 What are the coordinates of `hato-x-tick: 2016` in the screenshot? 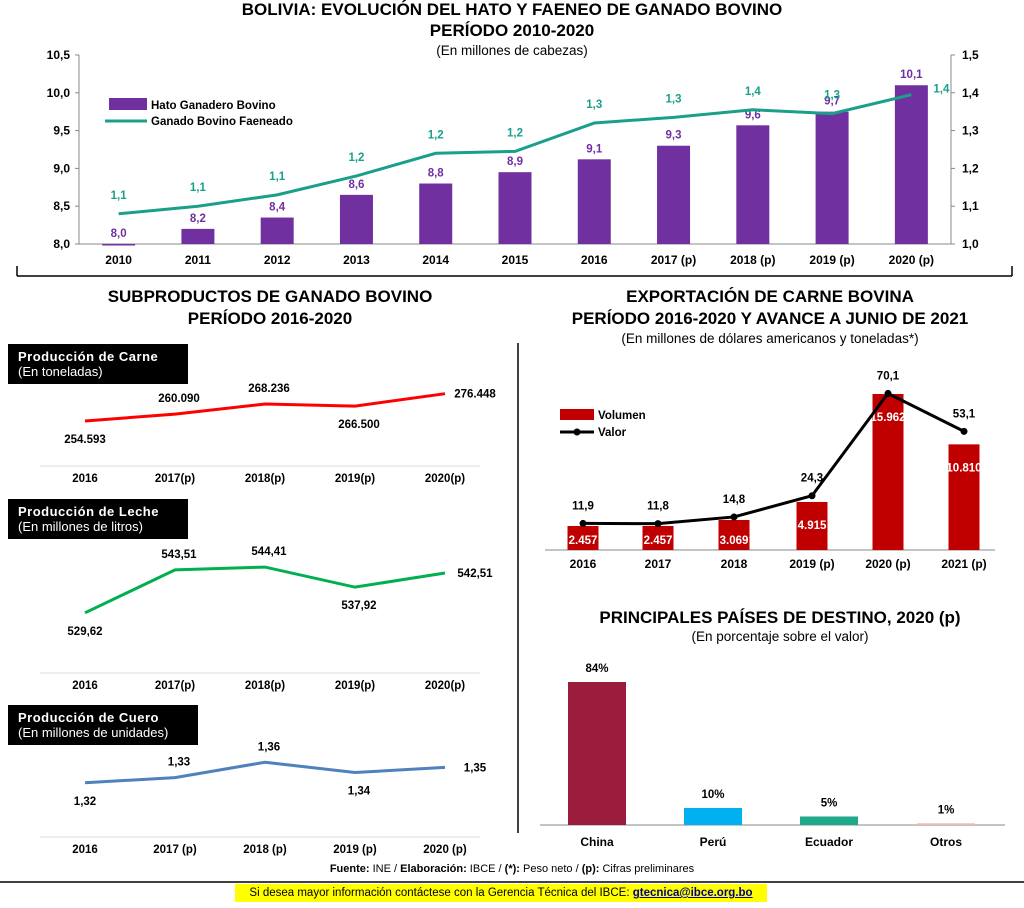 It's located at (594, 260).